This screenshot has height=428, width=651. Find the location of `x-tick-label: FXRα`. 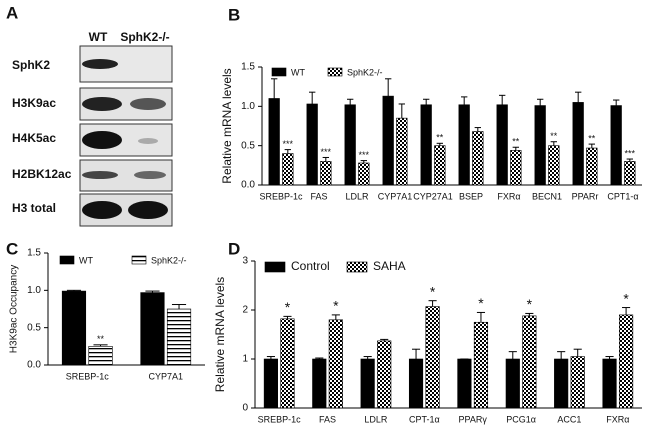

x-tick-label: FXRα is located at coordinates (508, 196).